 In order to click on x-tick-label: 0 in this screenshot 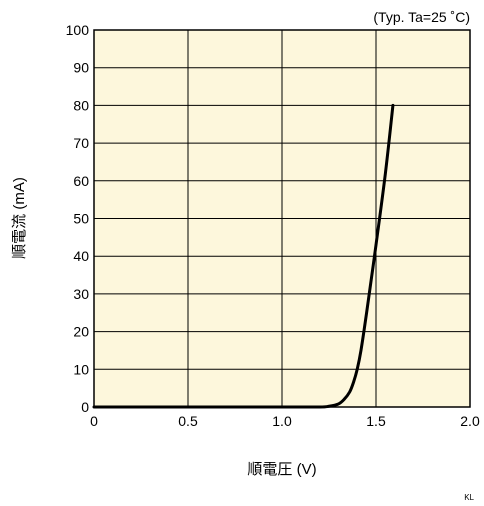, I will do `click(94, 421)`.